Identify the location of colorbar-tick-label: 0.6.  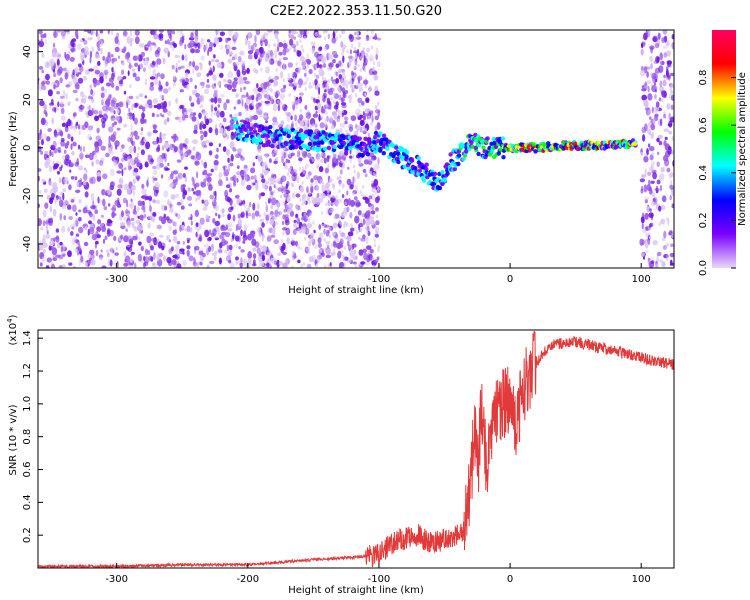
(703, 125).